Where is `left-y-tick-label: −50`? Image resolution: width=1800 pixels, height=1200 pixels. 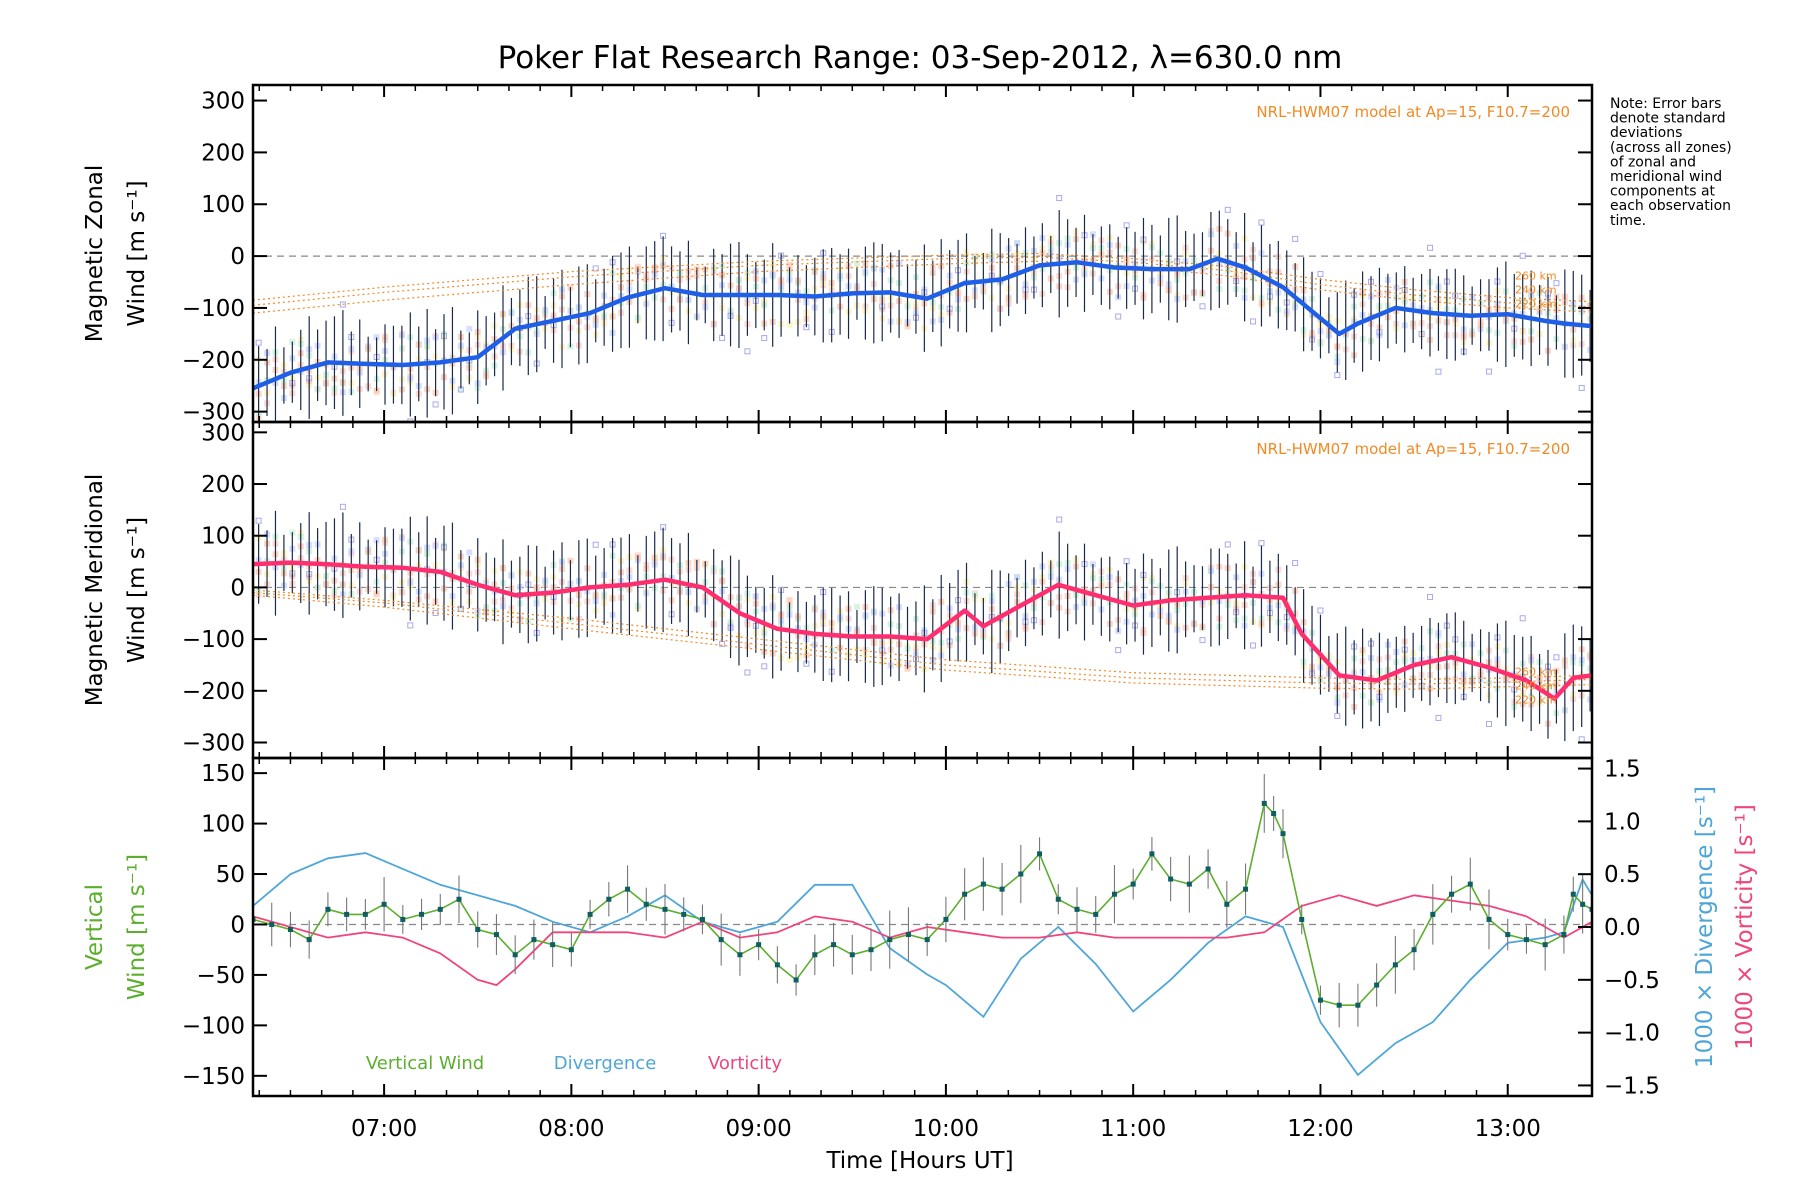
left-y-tick-label: −50 is located at coordinates (220, 976).